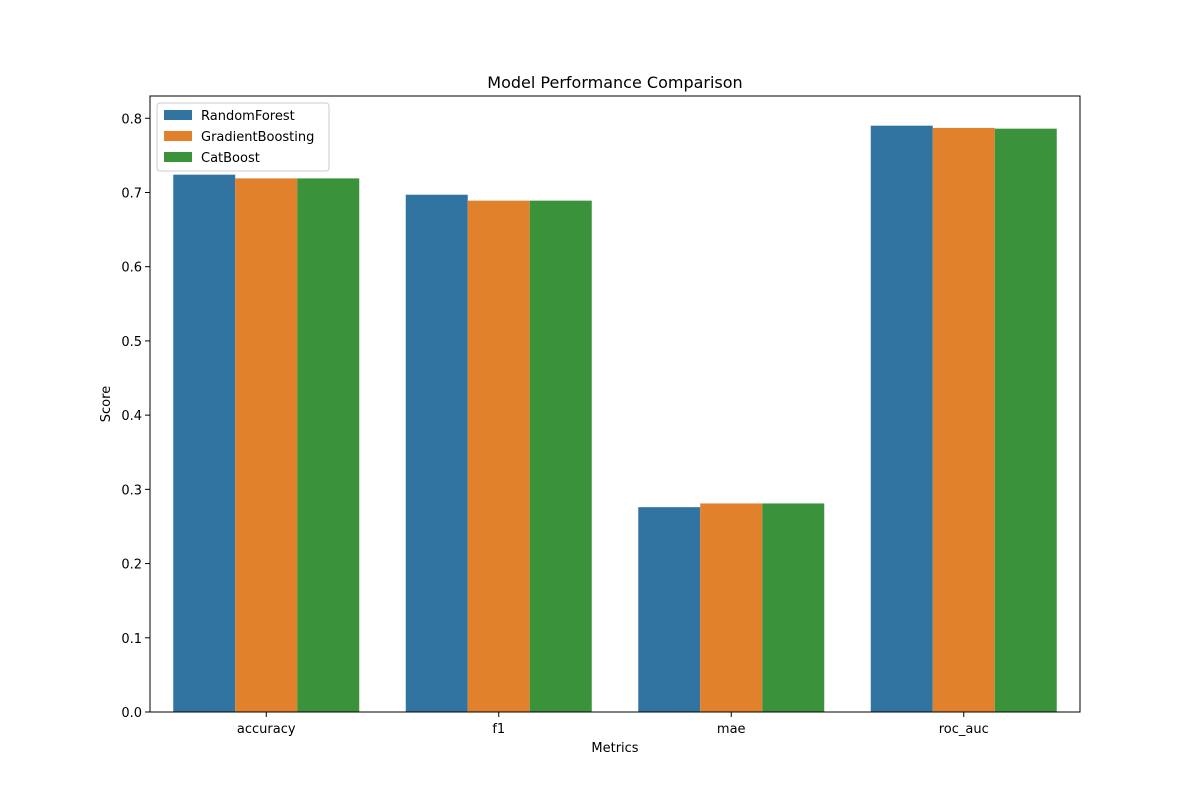 The width and height of the screenshot is (1200, 800). Describe the element at coordinates (131, 342) in the screenshot. I see `y-tick-label: 0.5` at that location.